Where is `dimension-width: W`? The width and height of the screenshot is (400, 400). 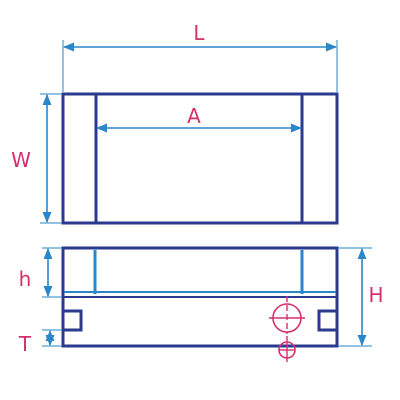
dimension-width: W is located at coordinates (36, 158).